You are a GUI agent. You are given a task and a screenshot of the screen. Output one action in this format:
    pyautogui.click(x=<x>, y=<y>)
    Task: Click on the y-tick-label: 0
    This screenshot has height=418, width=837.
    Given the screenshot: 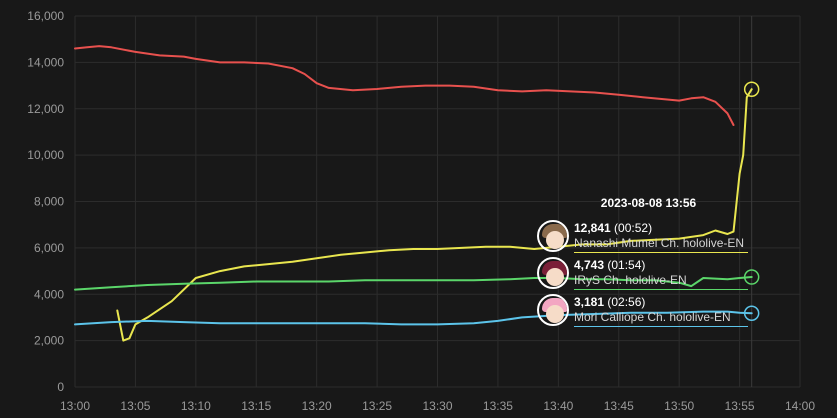 What is the action you would take?
    pyautogui.click(x=60, y=387)
    